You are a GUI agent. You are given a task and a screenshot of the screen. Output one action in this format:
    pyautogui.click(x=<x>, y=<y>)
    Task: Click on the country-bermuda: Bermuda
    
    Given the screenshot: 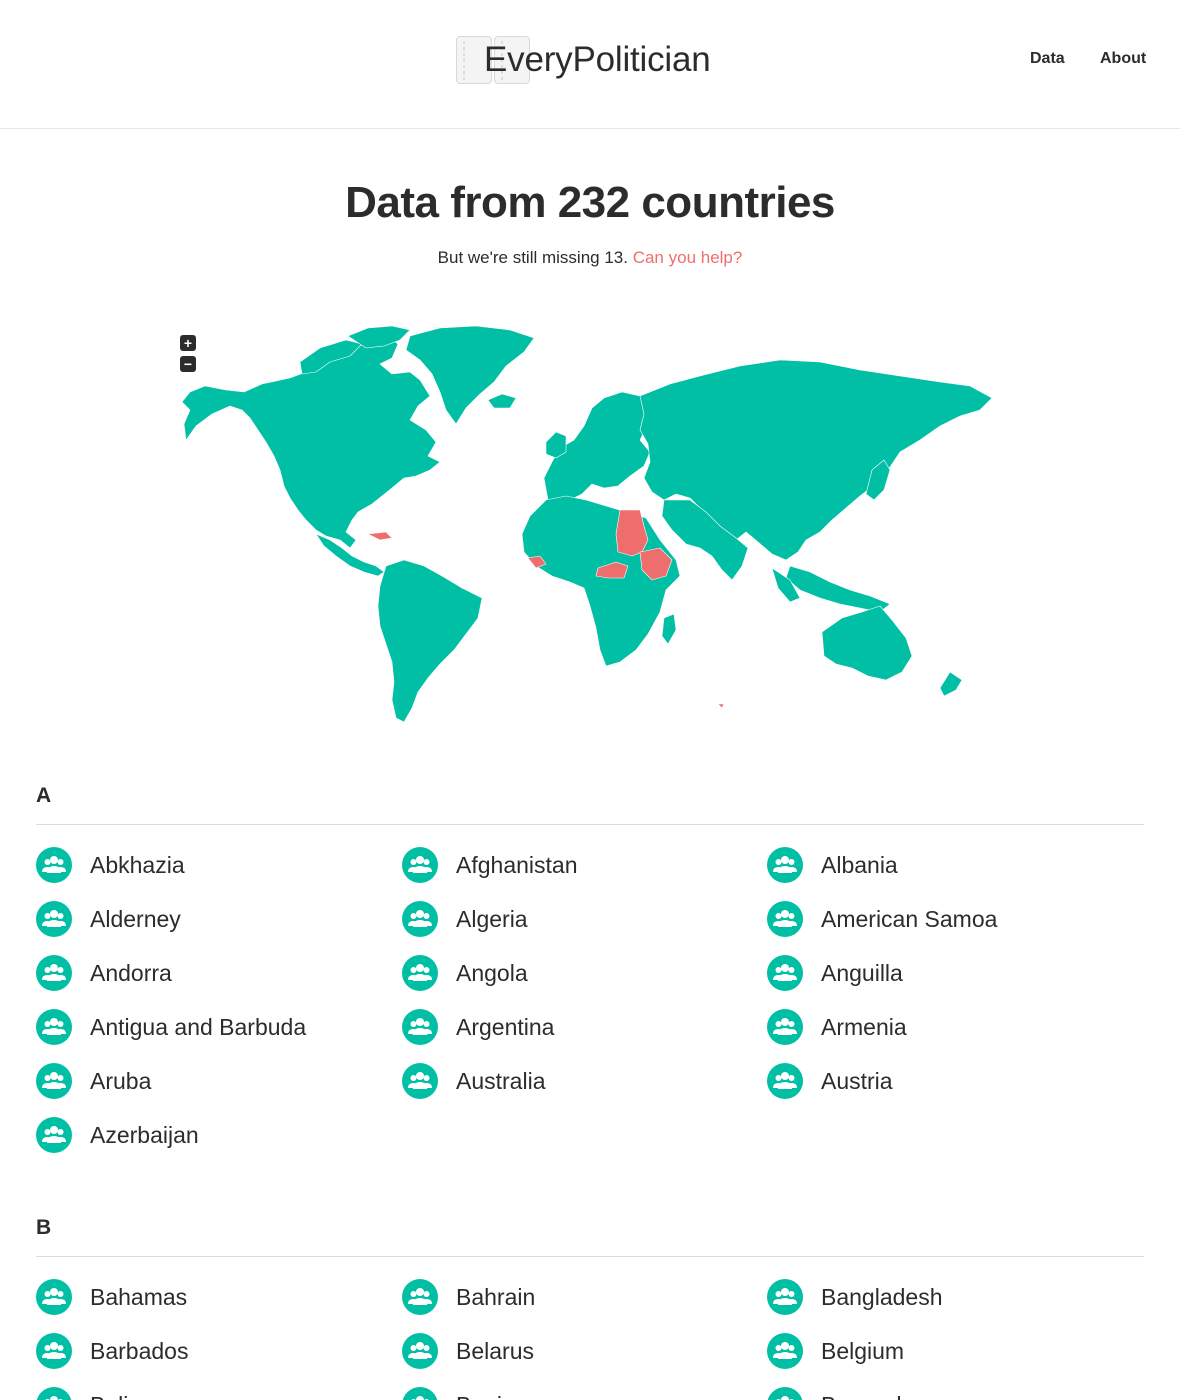 What is the action you would take?
    pyautogui.click(x=840, y=1393)
    